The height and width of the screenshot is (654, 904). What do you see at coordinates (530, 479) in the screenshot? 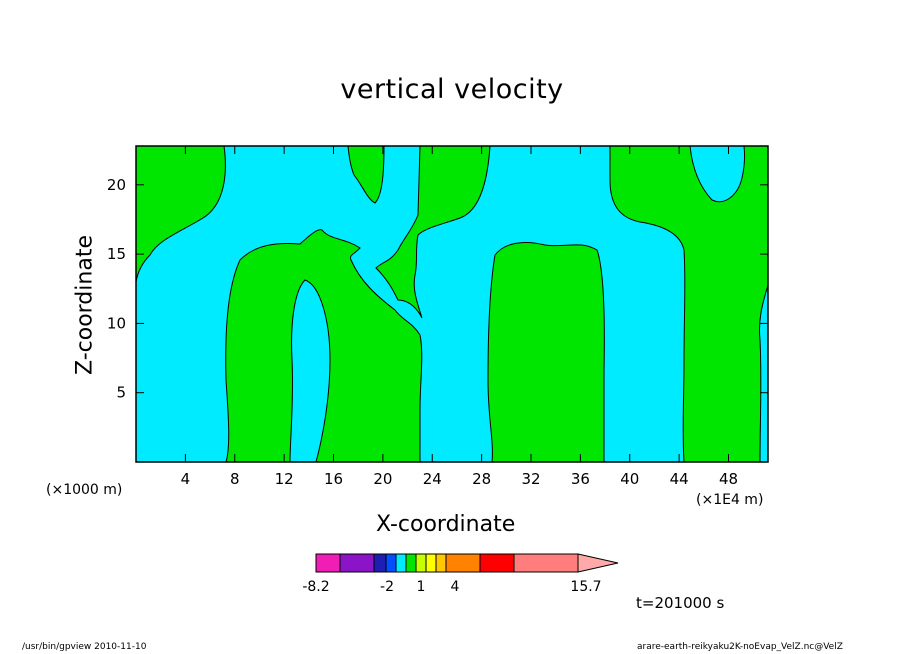
I see `x-tick-label: 32` at bounding box center [530, 479].